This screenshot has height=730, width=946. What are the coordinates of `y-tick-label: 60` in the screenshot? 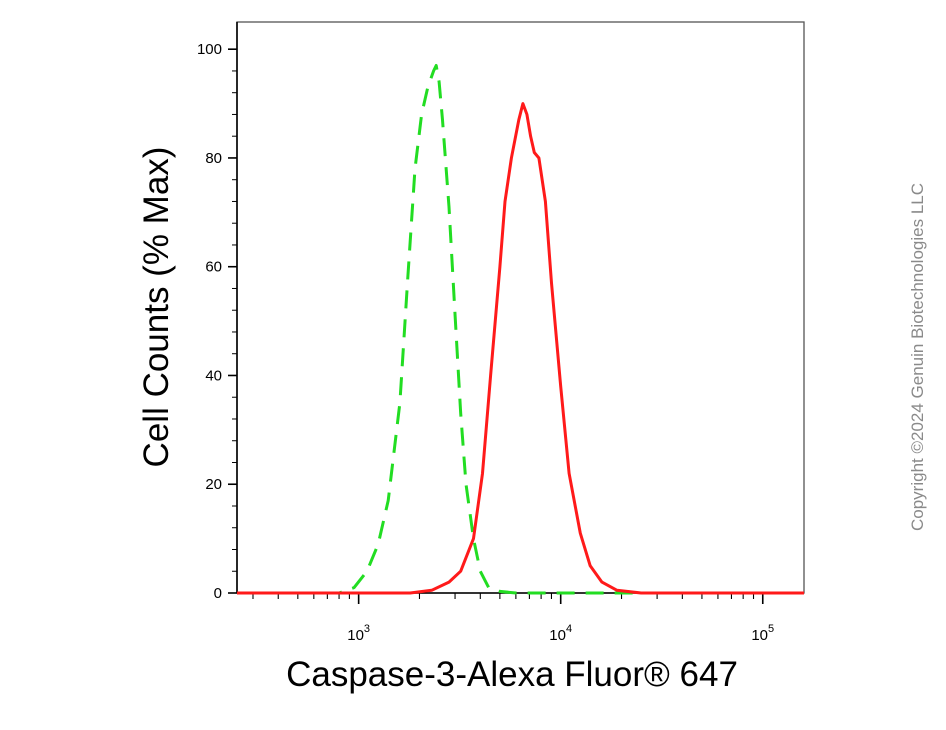 It's located at (213, 267).